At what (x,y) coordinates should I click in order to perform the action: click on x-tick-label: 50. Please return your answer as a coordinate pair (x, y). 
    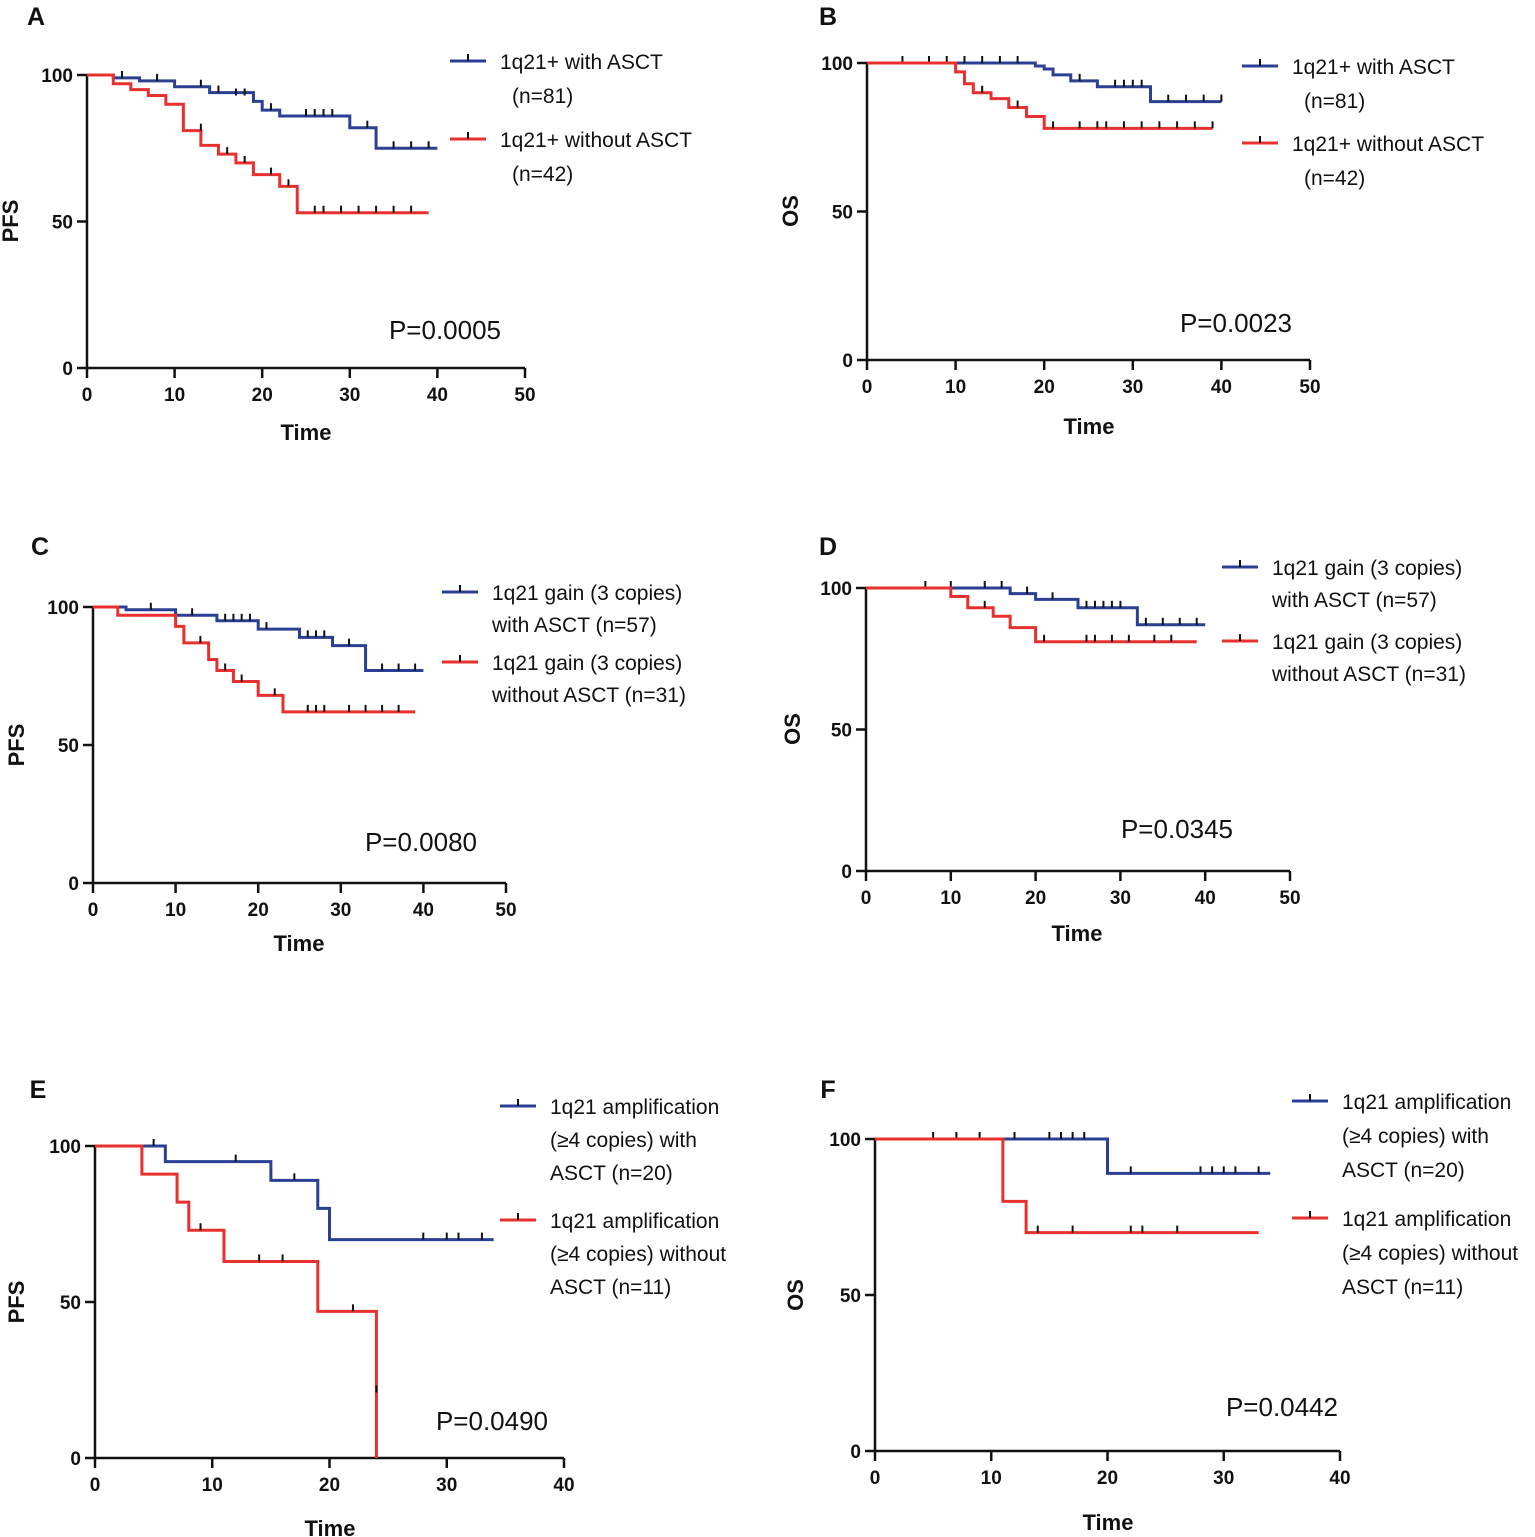
    Looking at the image, I should click on (524, 395).